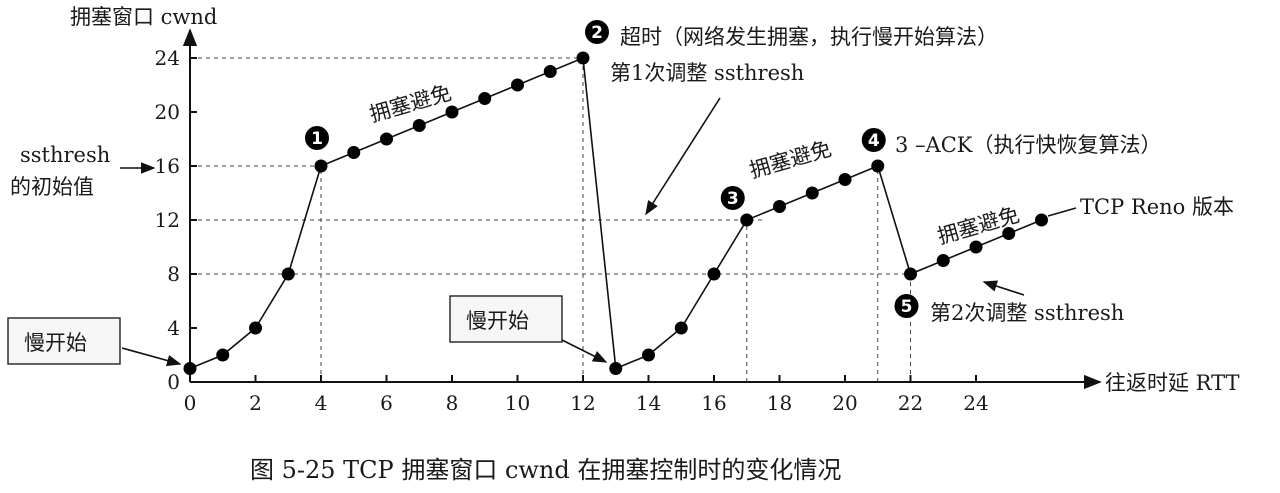 The height and width of the screenshot is (493, 1280). I want to click on badge-number-4: 4, so click(874, 141).